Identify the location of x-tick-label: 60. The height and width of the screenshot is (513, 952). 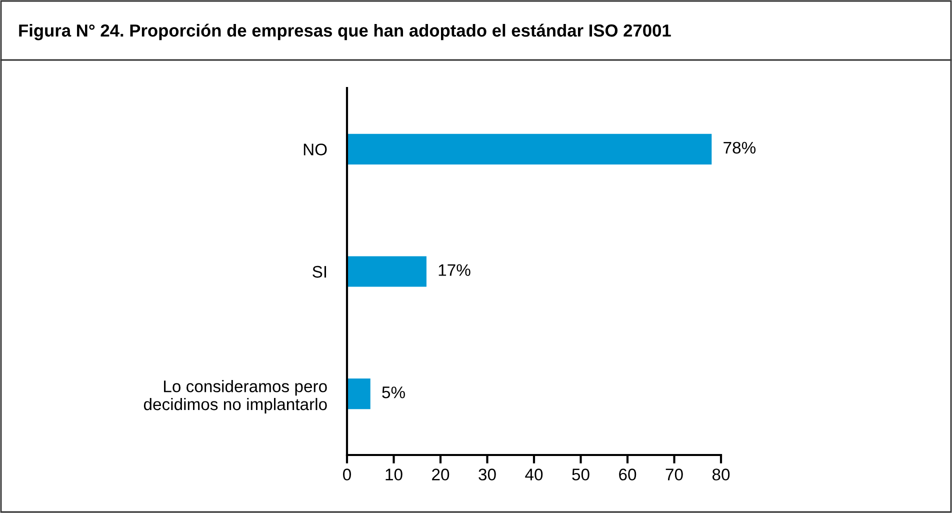
(627, 474).